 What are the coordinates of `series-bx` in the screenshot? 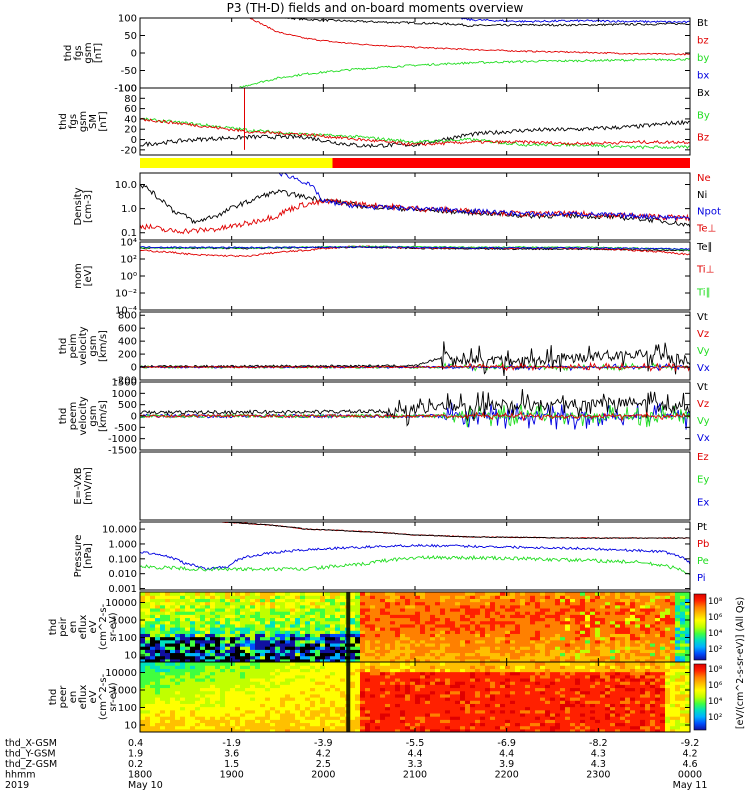 It's located at (415, 134).